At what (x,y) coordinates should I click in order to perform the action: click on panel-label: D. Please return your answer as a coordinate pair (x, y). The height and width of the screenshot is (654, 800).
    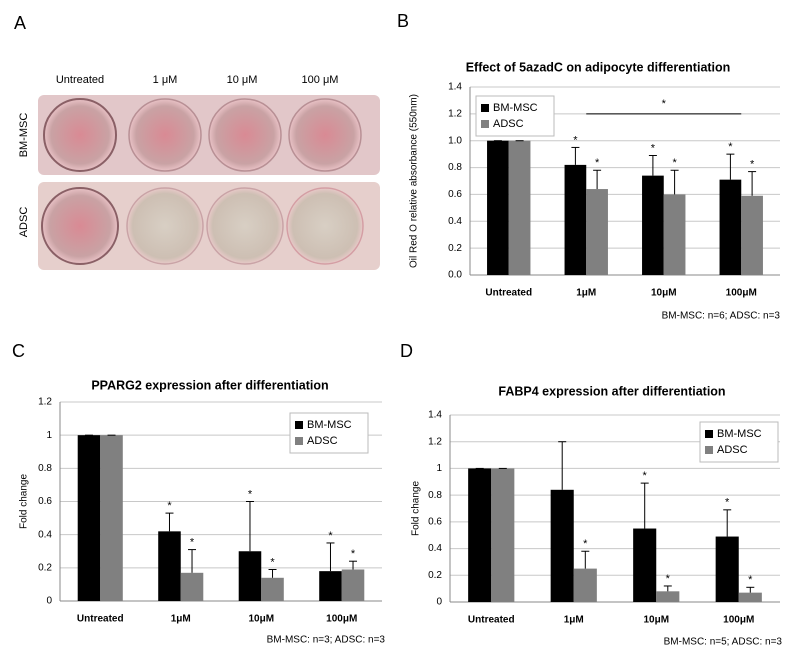
    Looking at the image, I should click on (406, 351).